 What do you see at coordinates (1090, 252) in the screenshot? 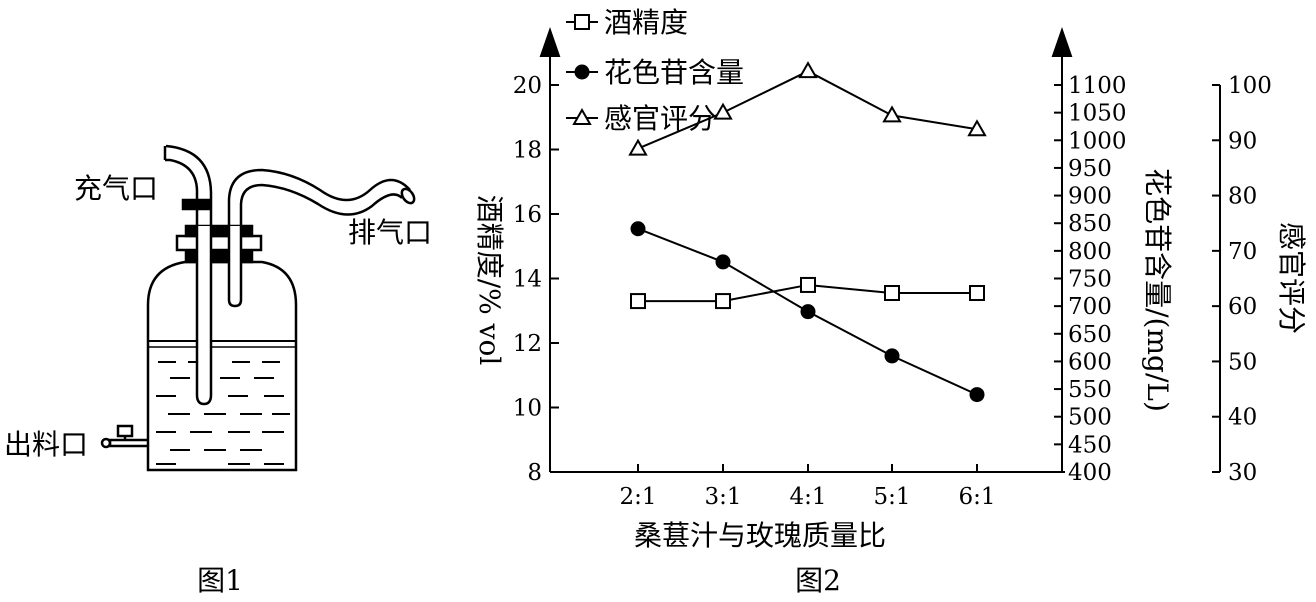
I see `anthocyanin-tick-label: 800` at bounding box center [1090, 252].